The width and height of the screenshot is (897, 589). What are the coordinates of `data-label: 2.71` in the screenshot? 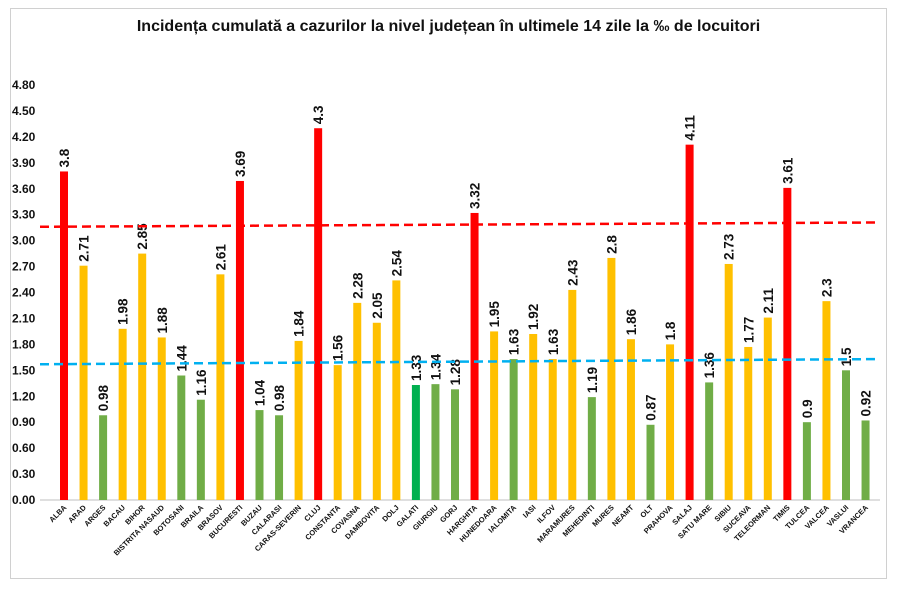 It's located at (84, 248).